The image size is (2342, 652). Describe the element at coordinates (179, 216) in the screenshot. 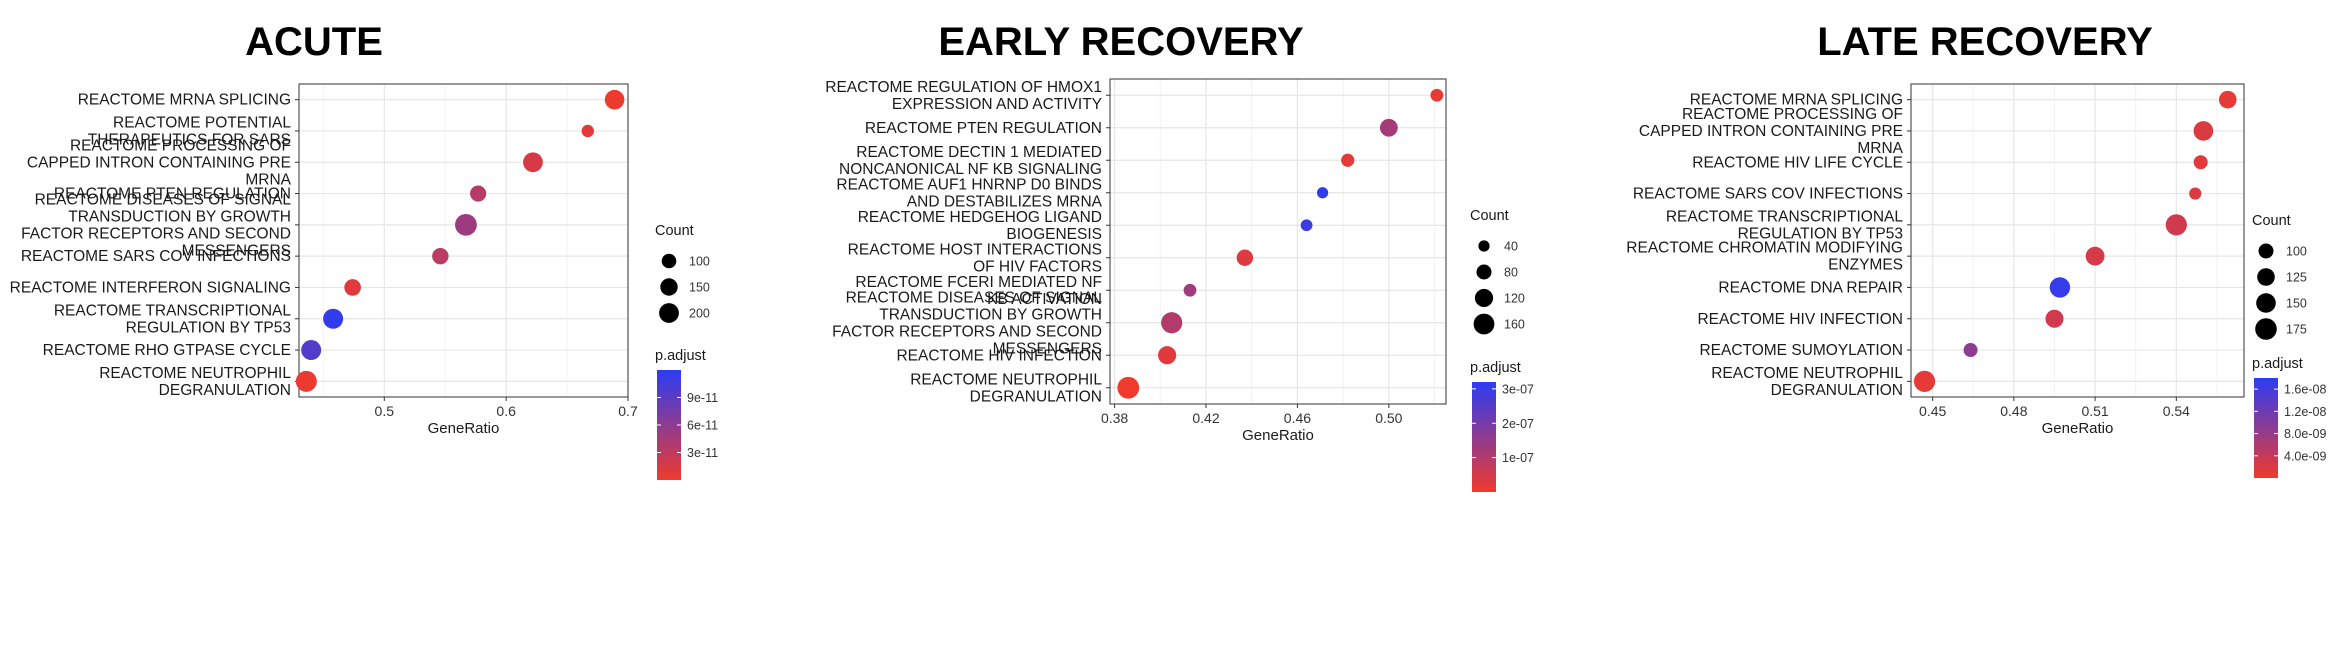

I see `category-label-line: TRANSDUCTION BY GROWTH` at that location.